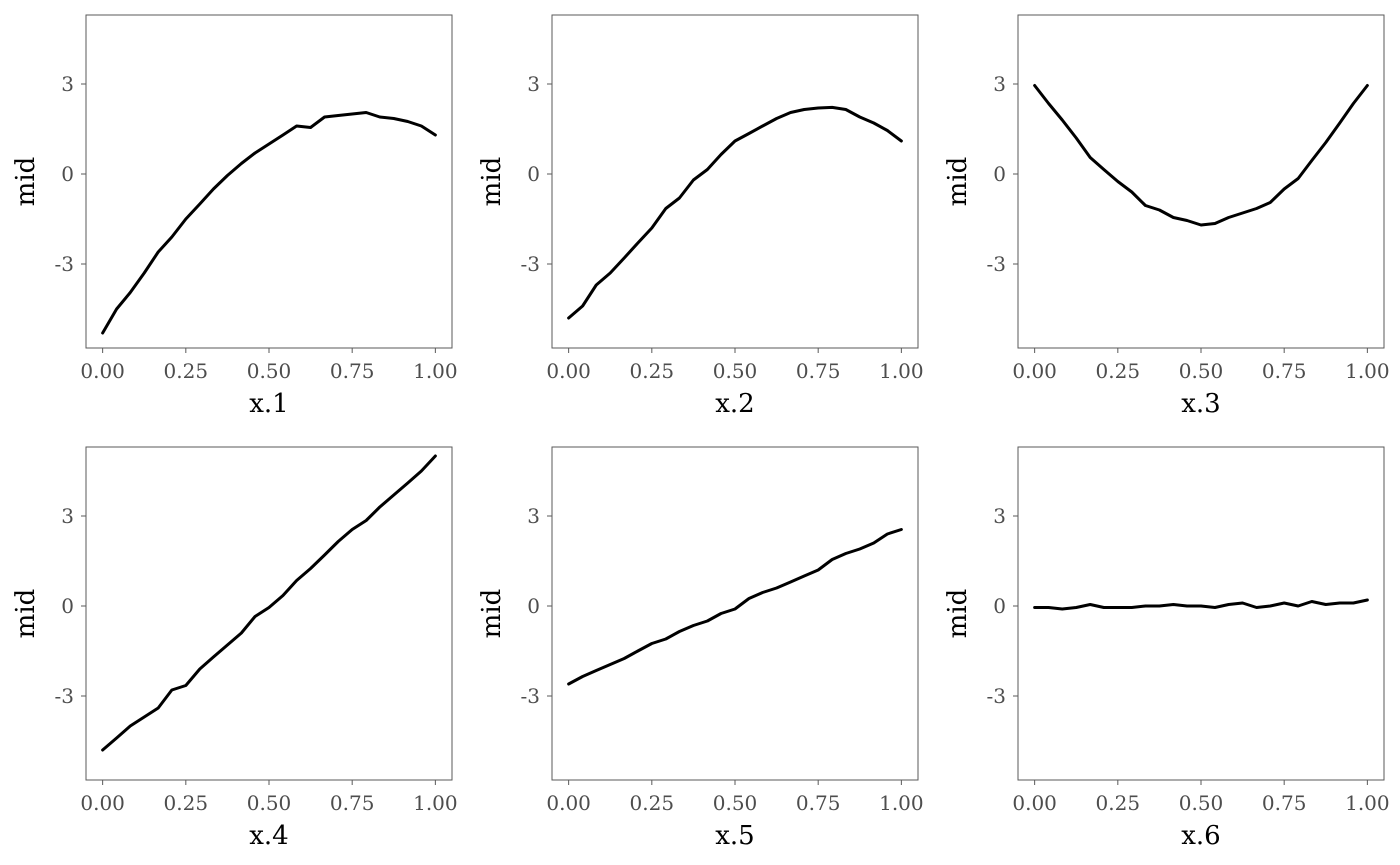 This screenshot has height=865, width=1400. I want to click on panel-3: -3 0 3 0.00 0.25 0.50 0.75 1.00 x.3 mid, so click(1166, 216).